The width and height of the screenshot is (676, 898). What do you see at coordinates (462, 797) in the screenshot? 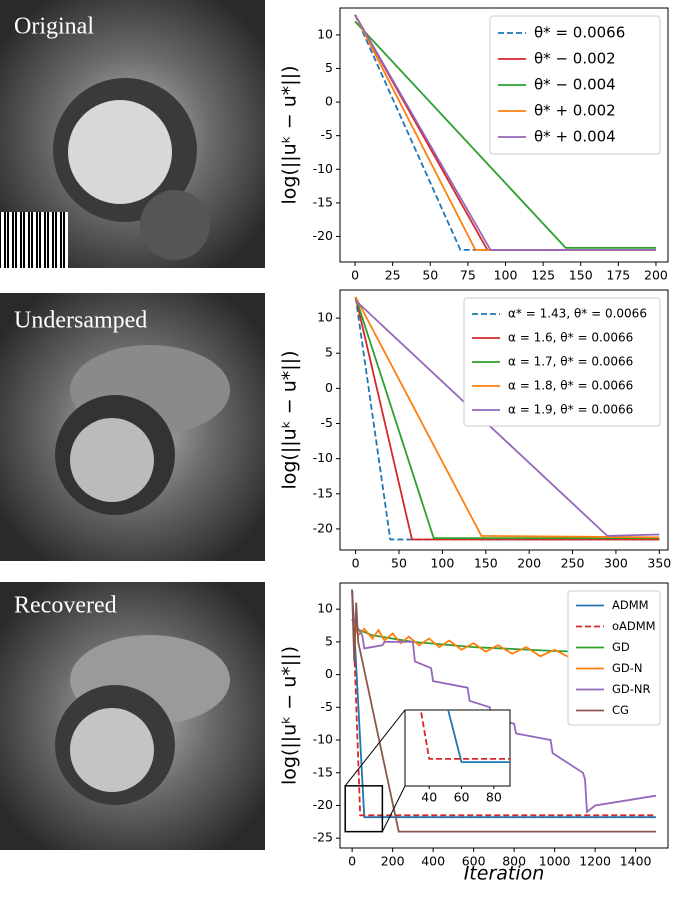
I see `inset-x-tick-label: 60` at bounding box center [462, 797].